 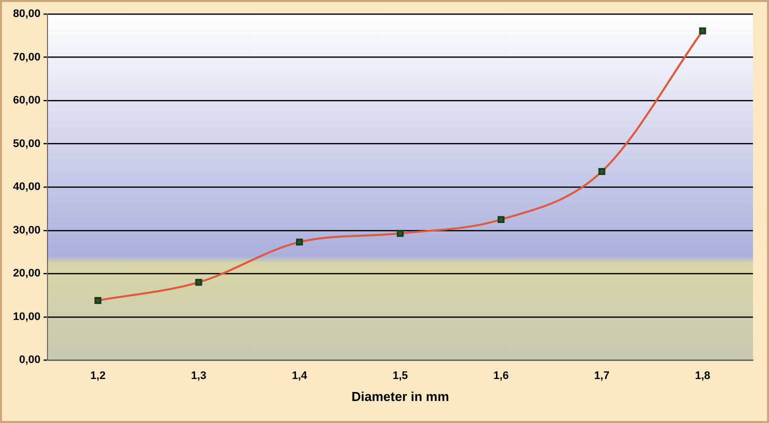 I want to click on x-tick-label: 1,4, so click(x=300, y=376).